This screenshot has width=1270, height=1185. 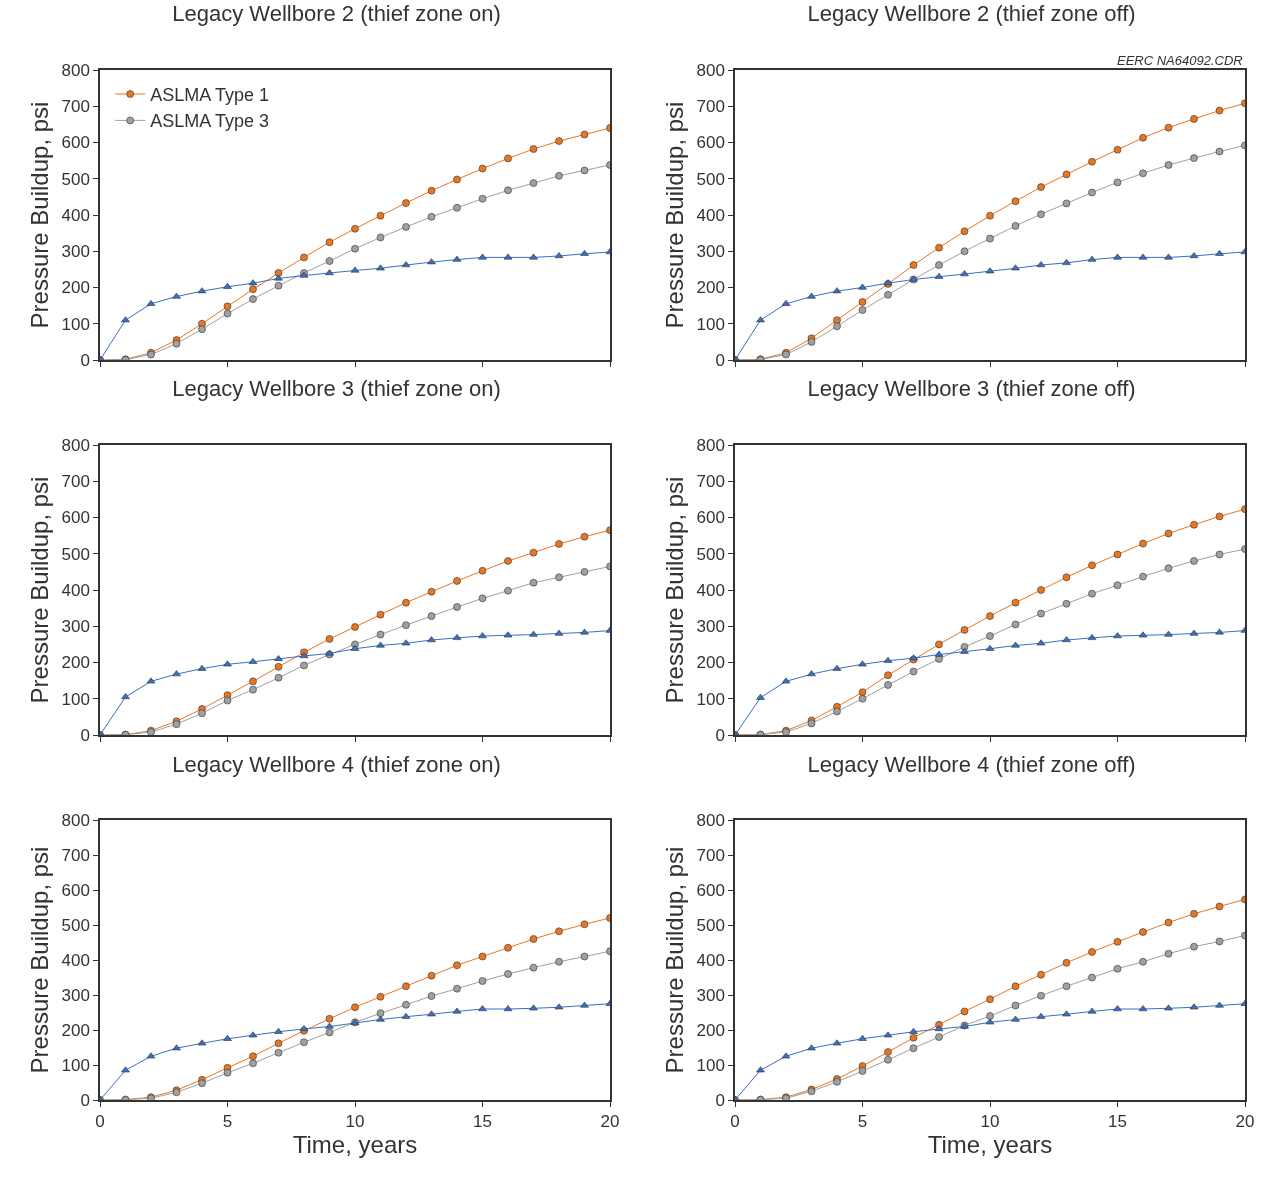 I want to click on chart-title: Legacy Wellbore 2 (thief zone on), so click(x=336, y=14).